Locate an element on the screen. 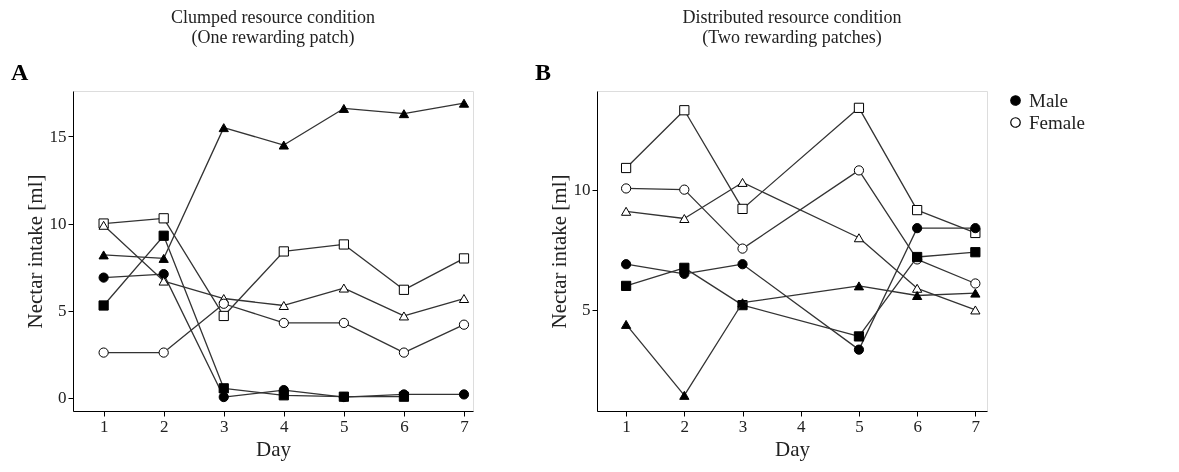 This screenshot has width=1179, height=472. y-tick-label: 5 is located at coordinates (62, 311).